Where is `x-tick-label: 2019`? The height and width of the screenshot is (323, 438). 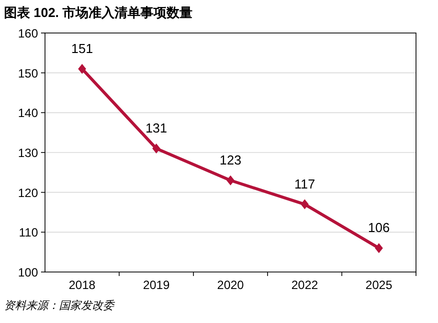 x-tick-label: 2019 is located at coordinates (156, 285).